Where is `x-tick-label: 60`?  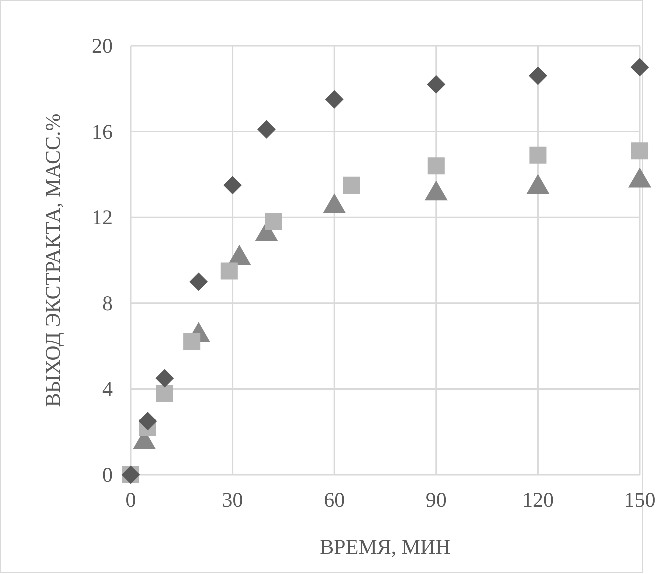 x-tick-label: 60 is located at coordinates (335, 500).